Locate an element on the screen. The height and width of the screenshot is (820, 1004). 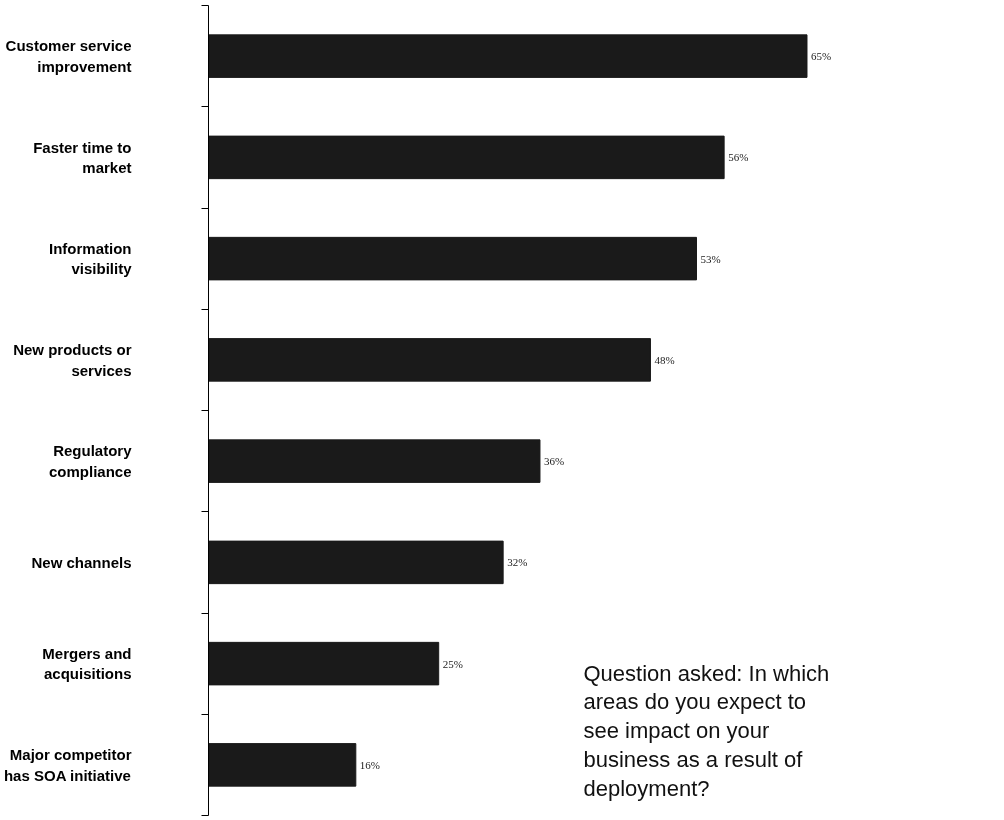
data-label: 48% is located at coordinates (664, 359).